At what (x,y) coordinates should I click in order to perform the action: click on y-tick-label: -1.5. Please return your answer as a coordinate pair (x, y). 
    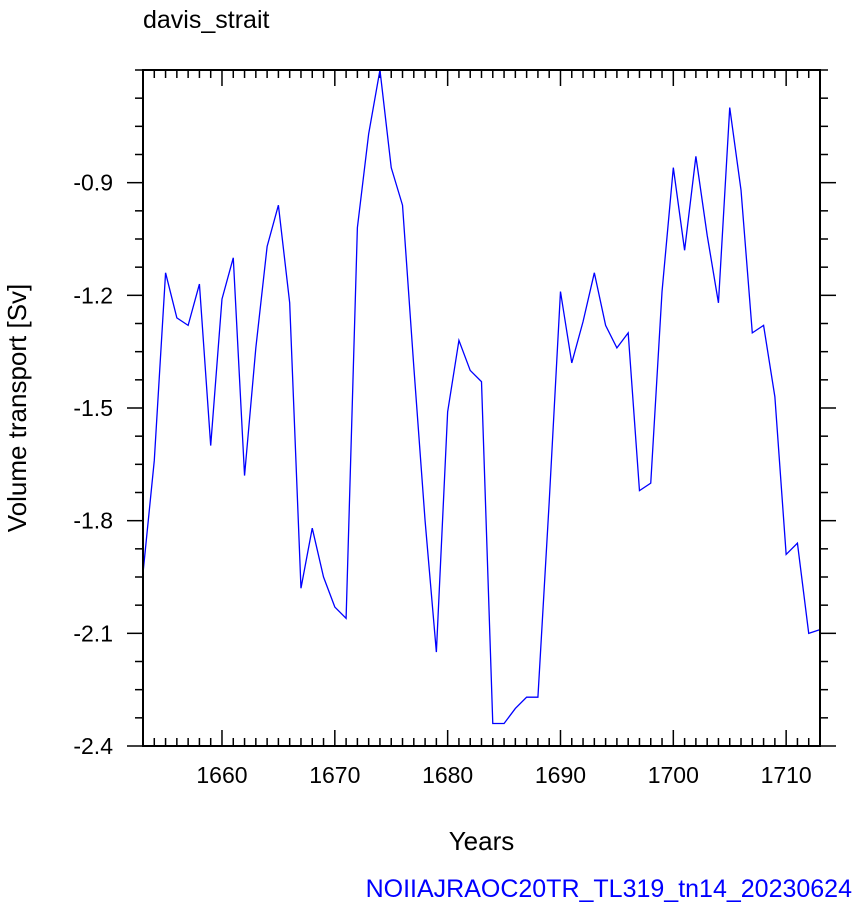
    Looking at the image, I should click on (93, 408).